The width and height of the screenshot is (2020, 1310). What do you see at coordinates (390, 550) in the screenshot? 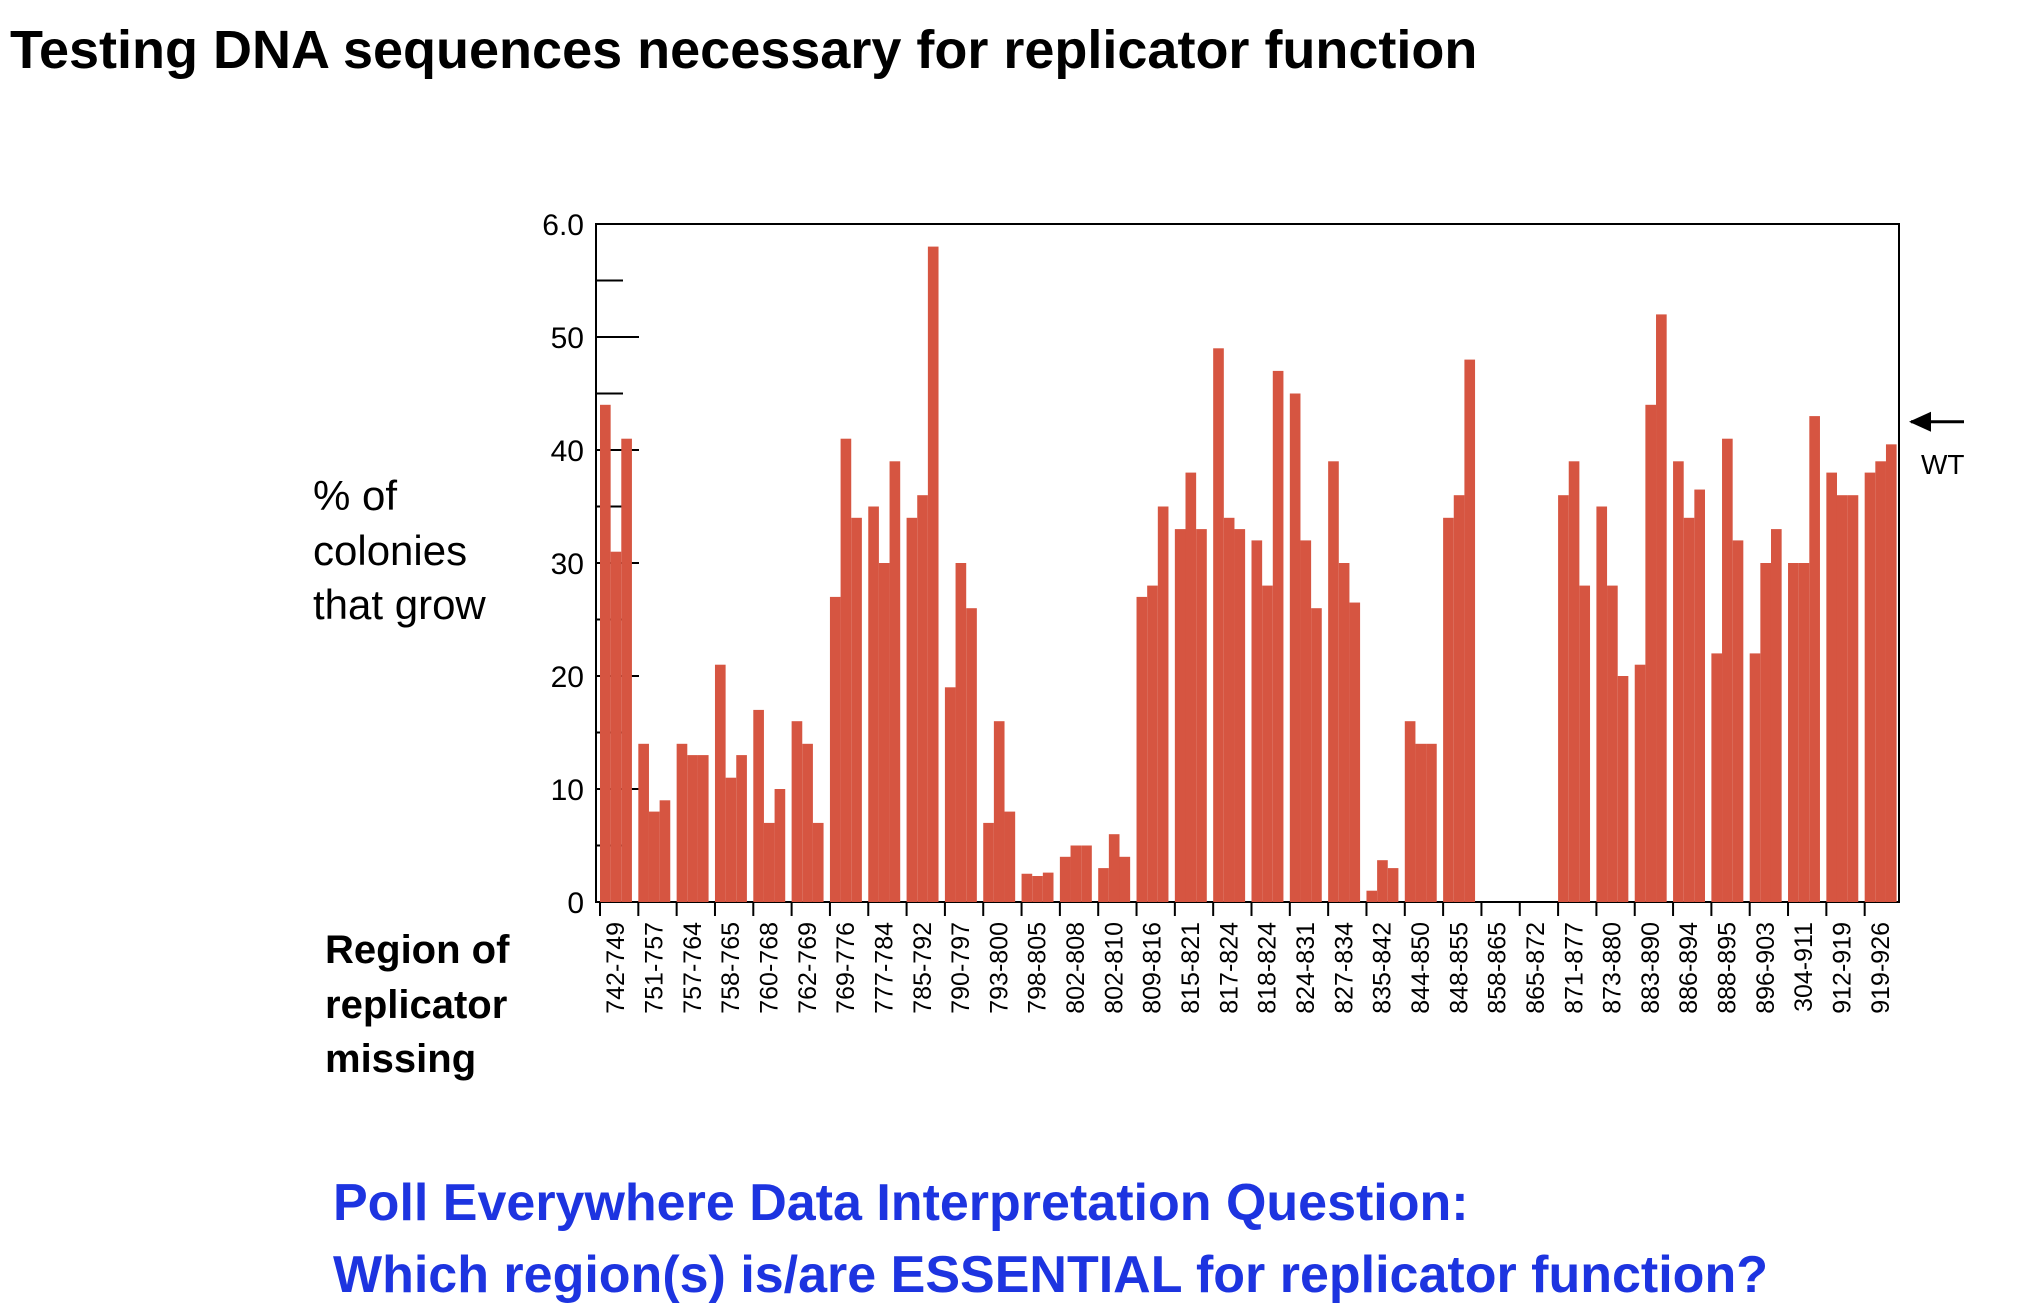
I see `y-axis-label: colonies` at bounding box center [390, 550].